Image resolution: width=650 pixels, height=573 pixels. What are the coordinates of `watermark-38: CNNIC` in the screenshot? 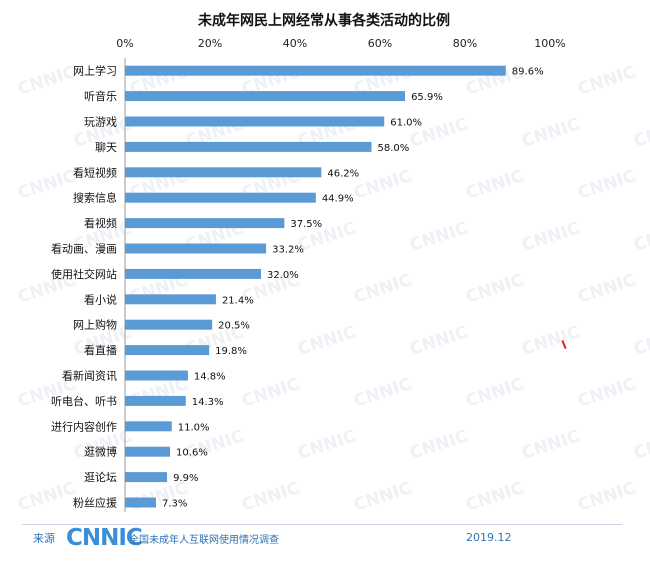 It's located at (270, 392).